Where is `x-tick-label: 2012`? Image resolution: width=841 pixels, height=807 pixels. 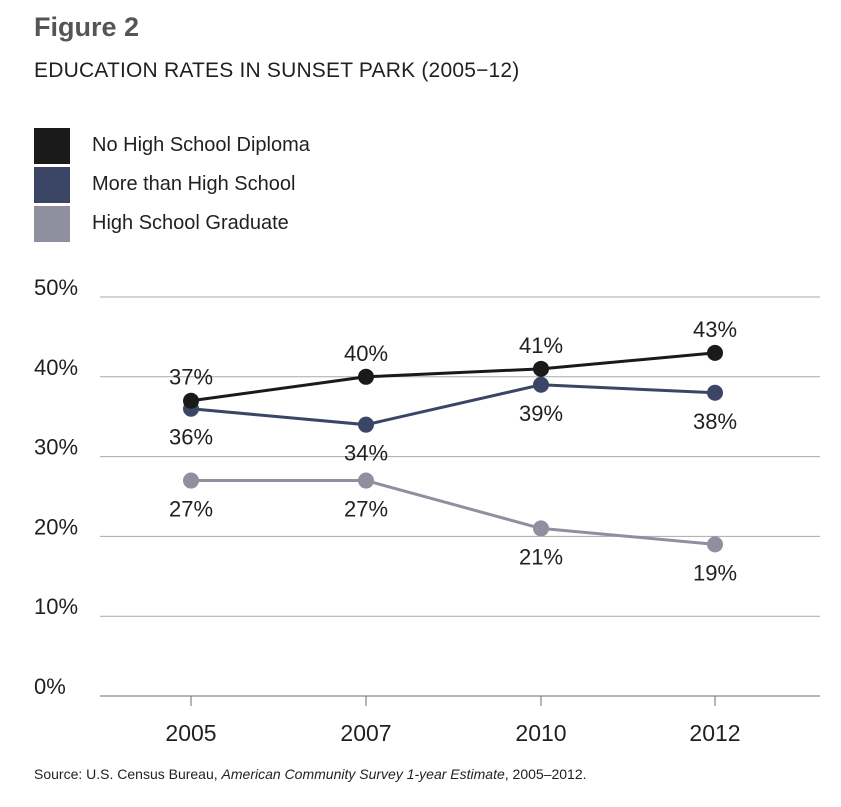
x-tick-label: 2012 is located at coordinates (714, 733).